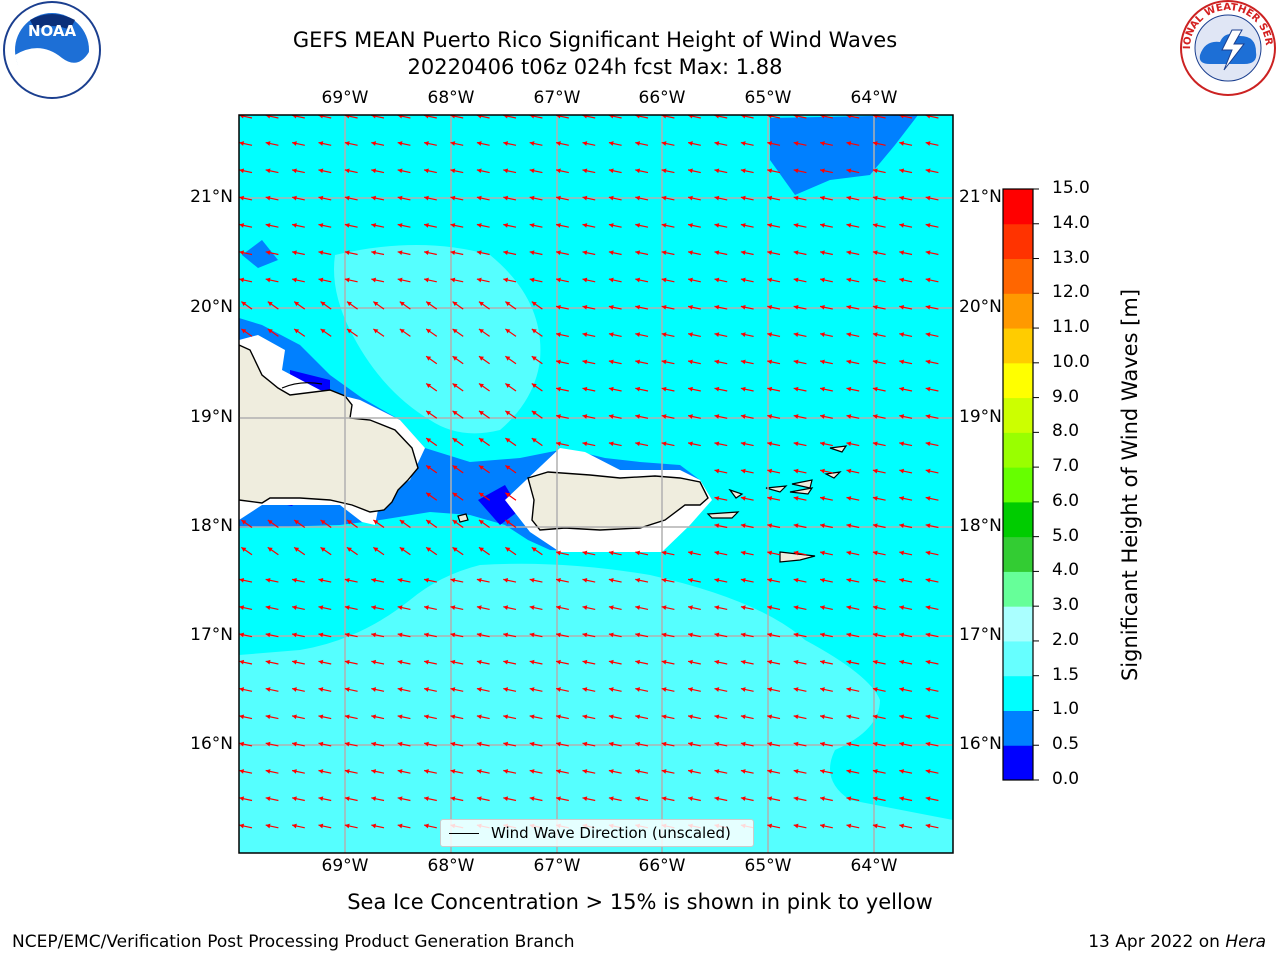 This screenshot has height=960, width=1280. Describe the element at coordinates (1071, 257) in the screenshot. I see `colorbar-tick-label: 13.0` at that location.